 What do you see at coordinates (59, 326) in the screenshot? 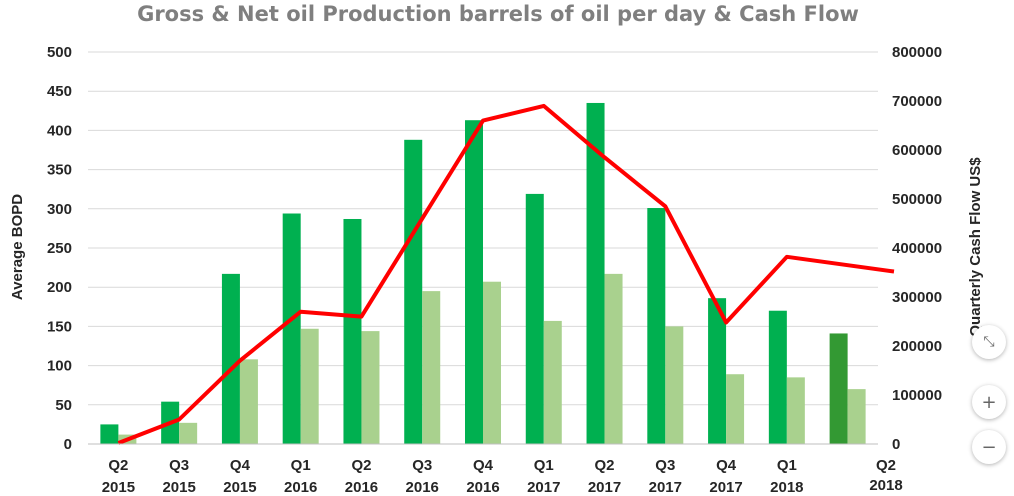
I see `y-tick-label: 150` at bounding box center [59, 326].